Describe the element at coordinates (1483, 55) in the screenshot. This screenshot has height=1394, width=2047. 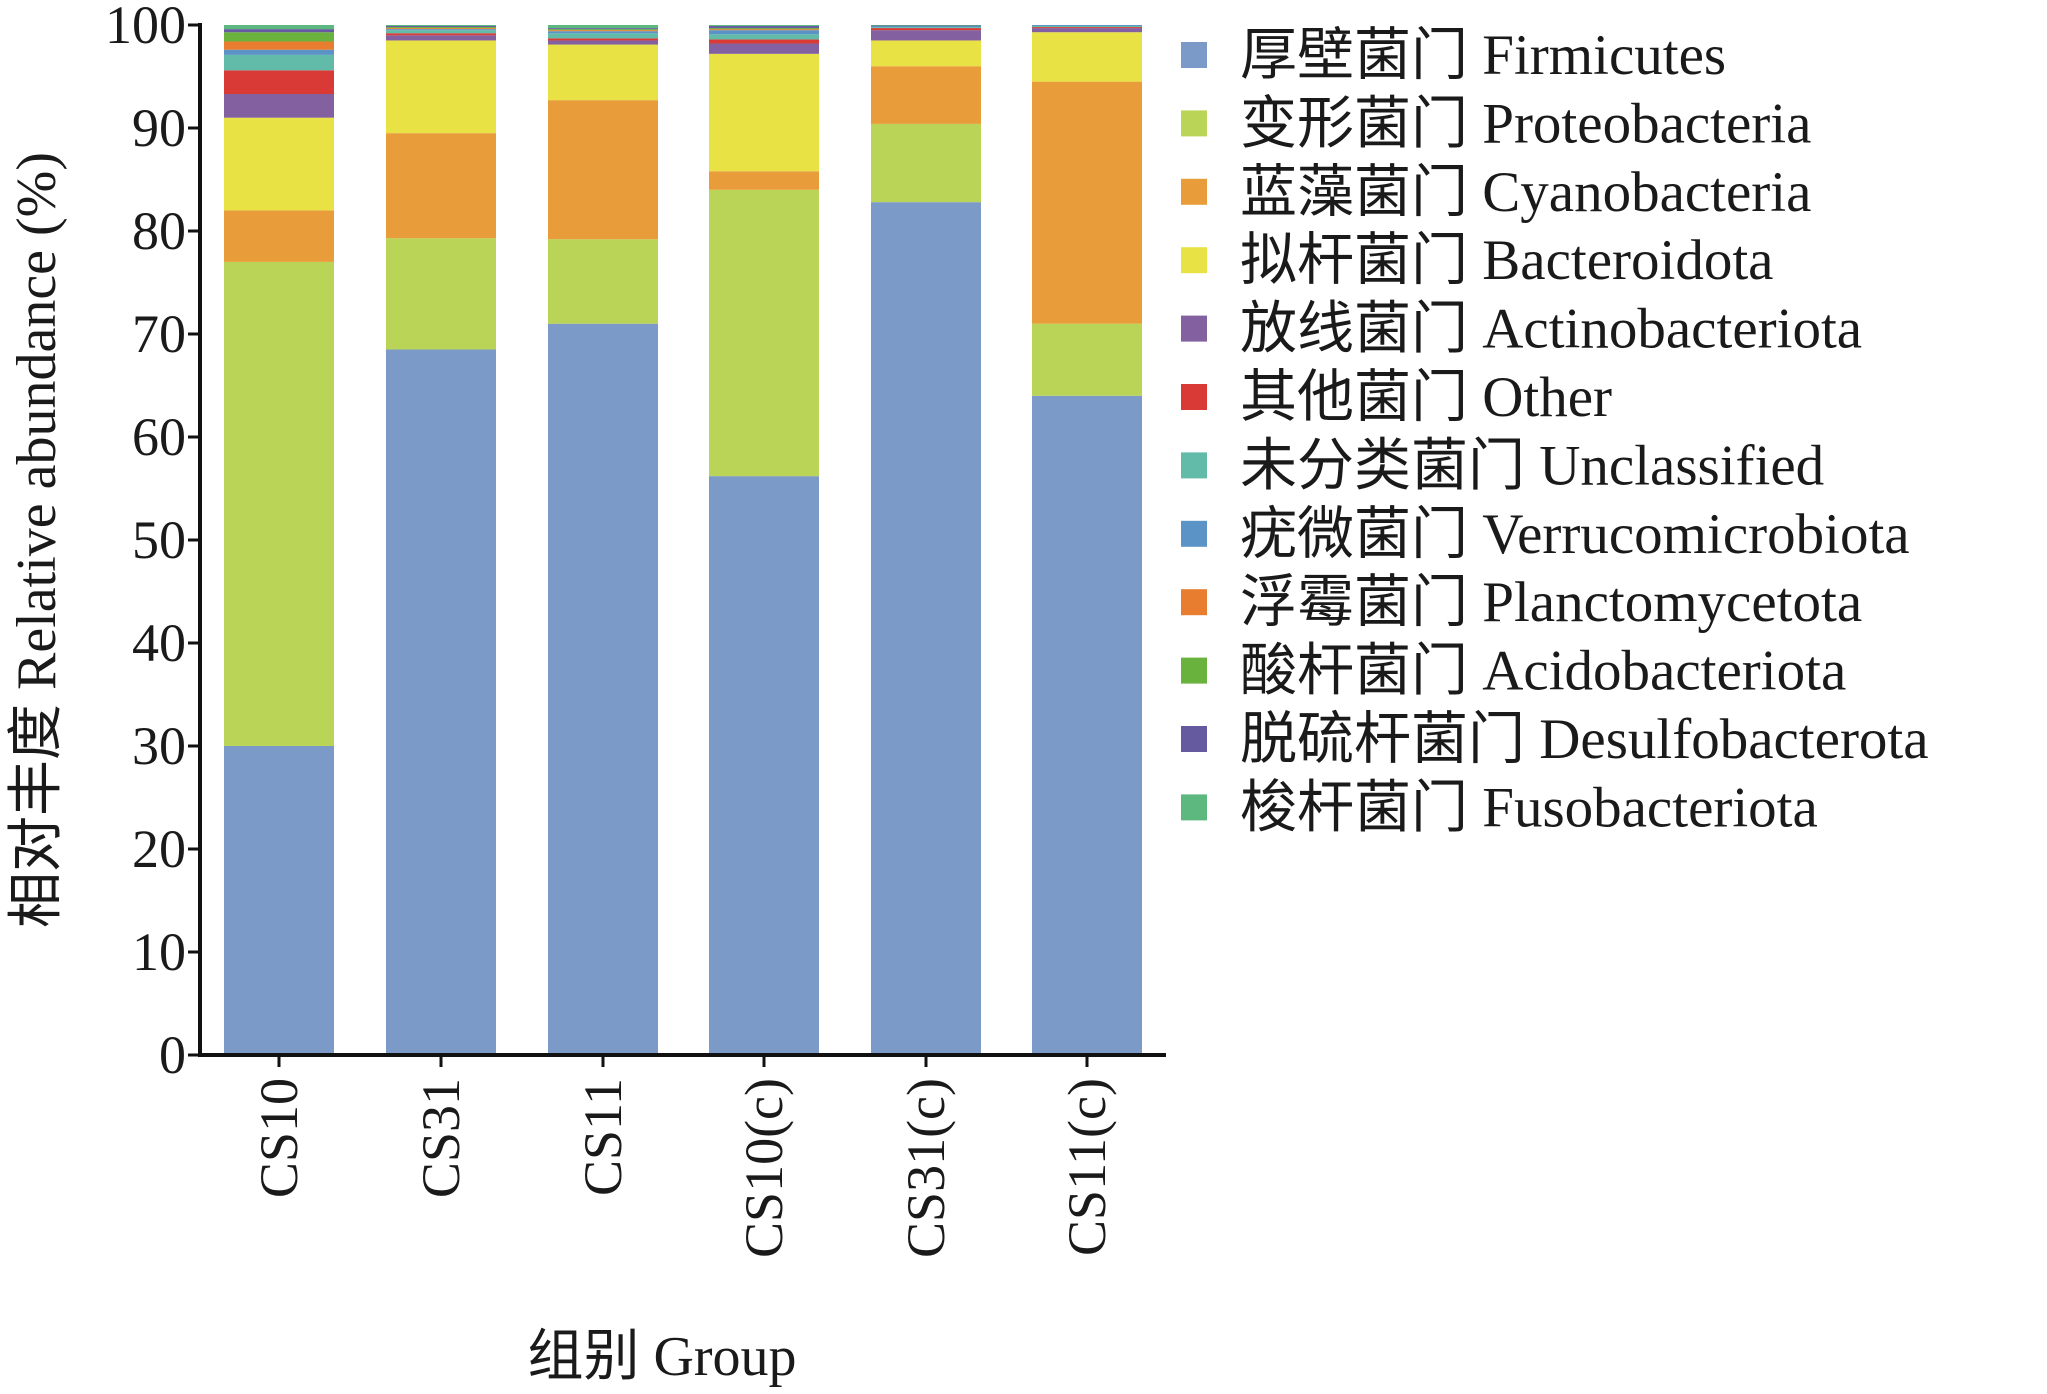
I see `legend-label: 厚壁菌门 Firmicutes` at that location.